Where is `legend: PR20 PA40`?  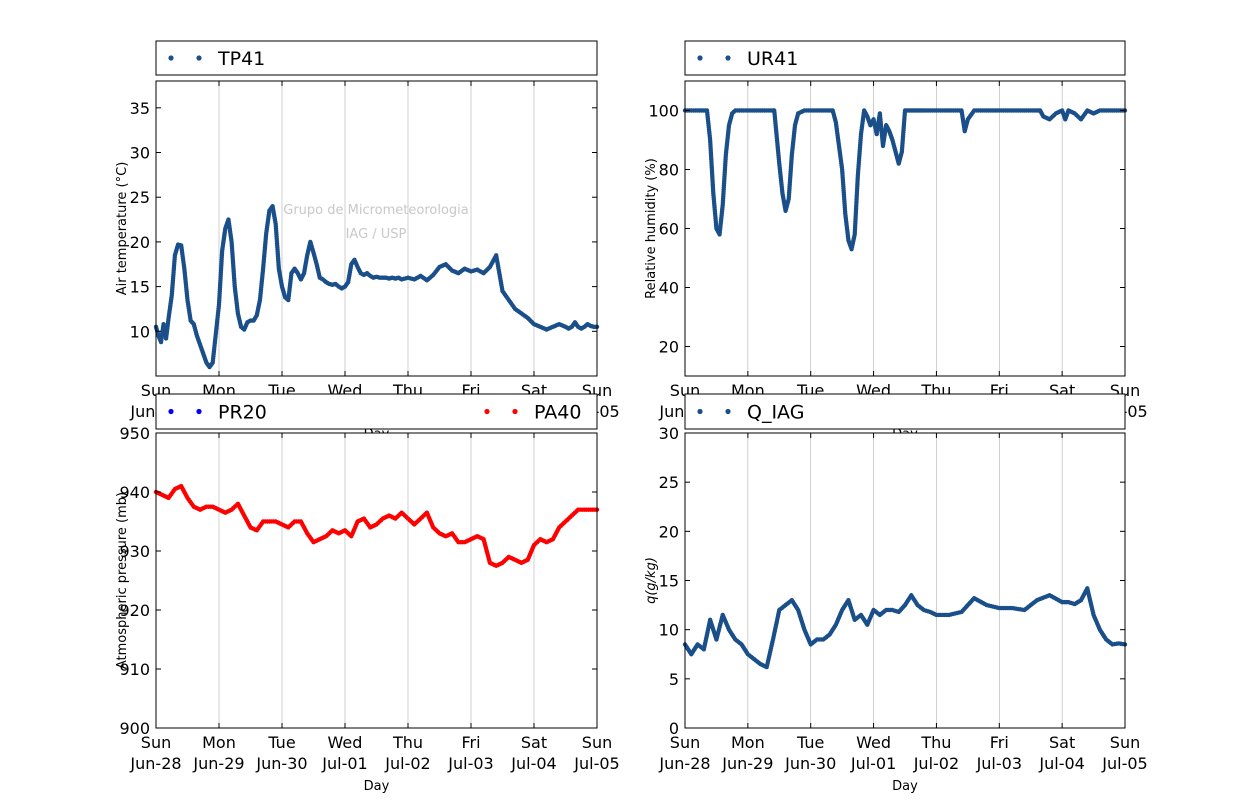 legend: PR20 PA40 is located at coordinates (376, 411).